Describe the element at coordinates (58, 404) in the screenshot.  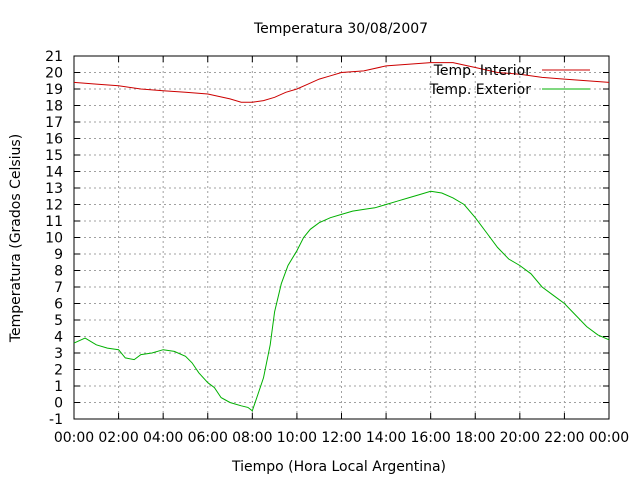
I see `y-tick-label: 0` at that location.